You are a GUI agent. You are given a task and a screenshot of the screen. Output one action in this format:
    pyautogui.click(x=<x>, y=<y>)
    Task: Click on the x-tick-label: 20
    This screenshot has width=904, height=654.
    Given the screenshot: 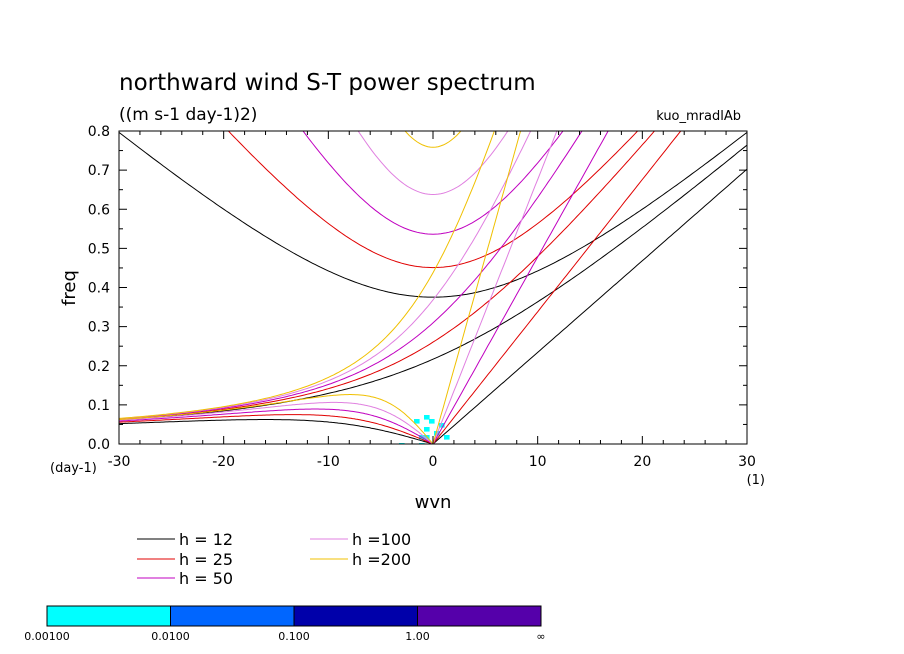 What is the action you would take?
    pyautogui.click(x=642, y=462)
    